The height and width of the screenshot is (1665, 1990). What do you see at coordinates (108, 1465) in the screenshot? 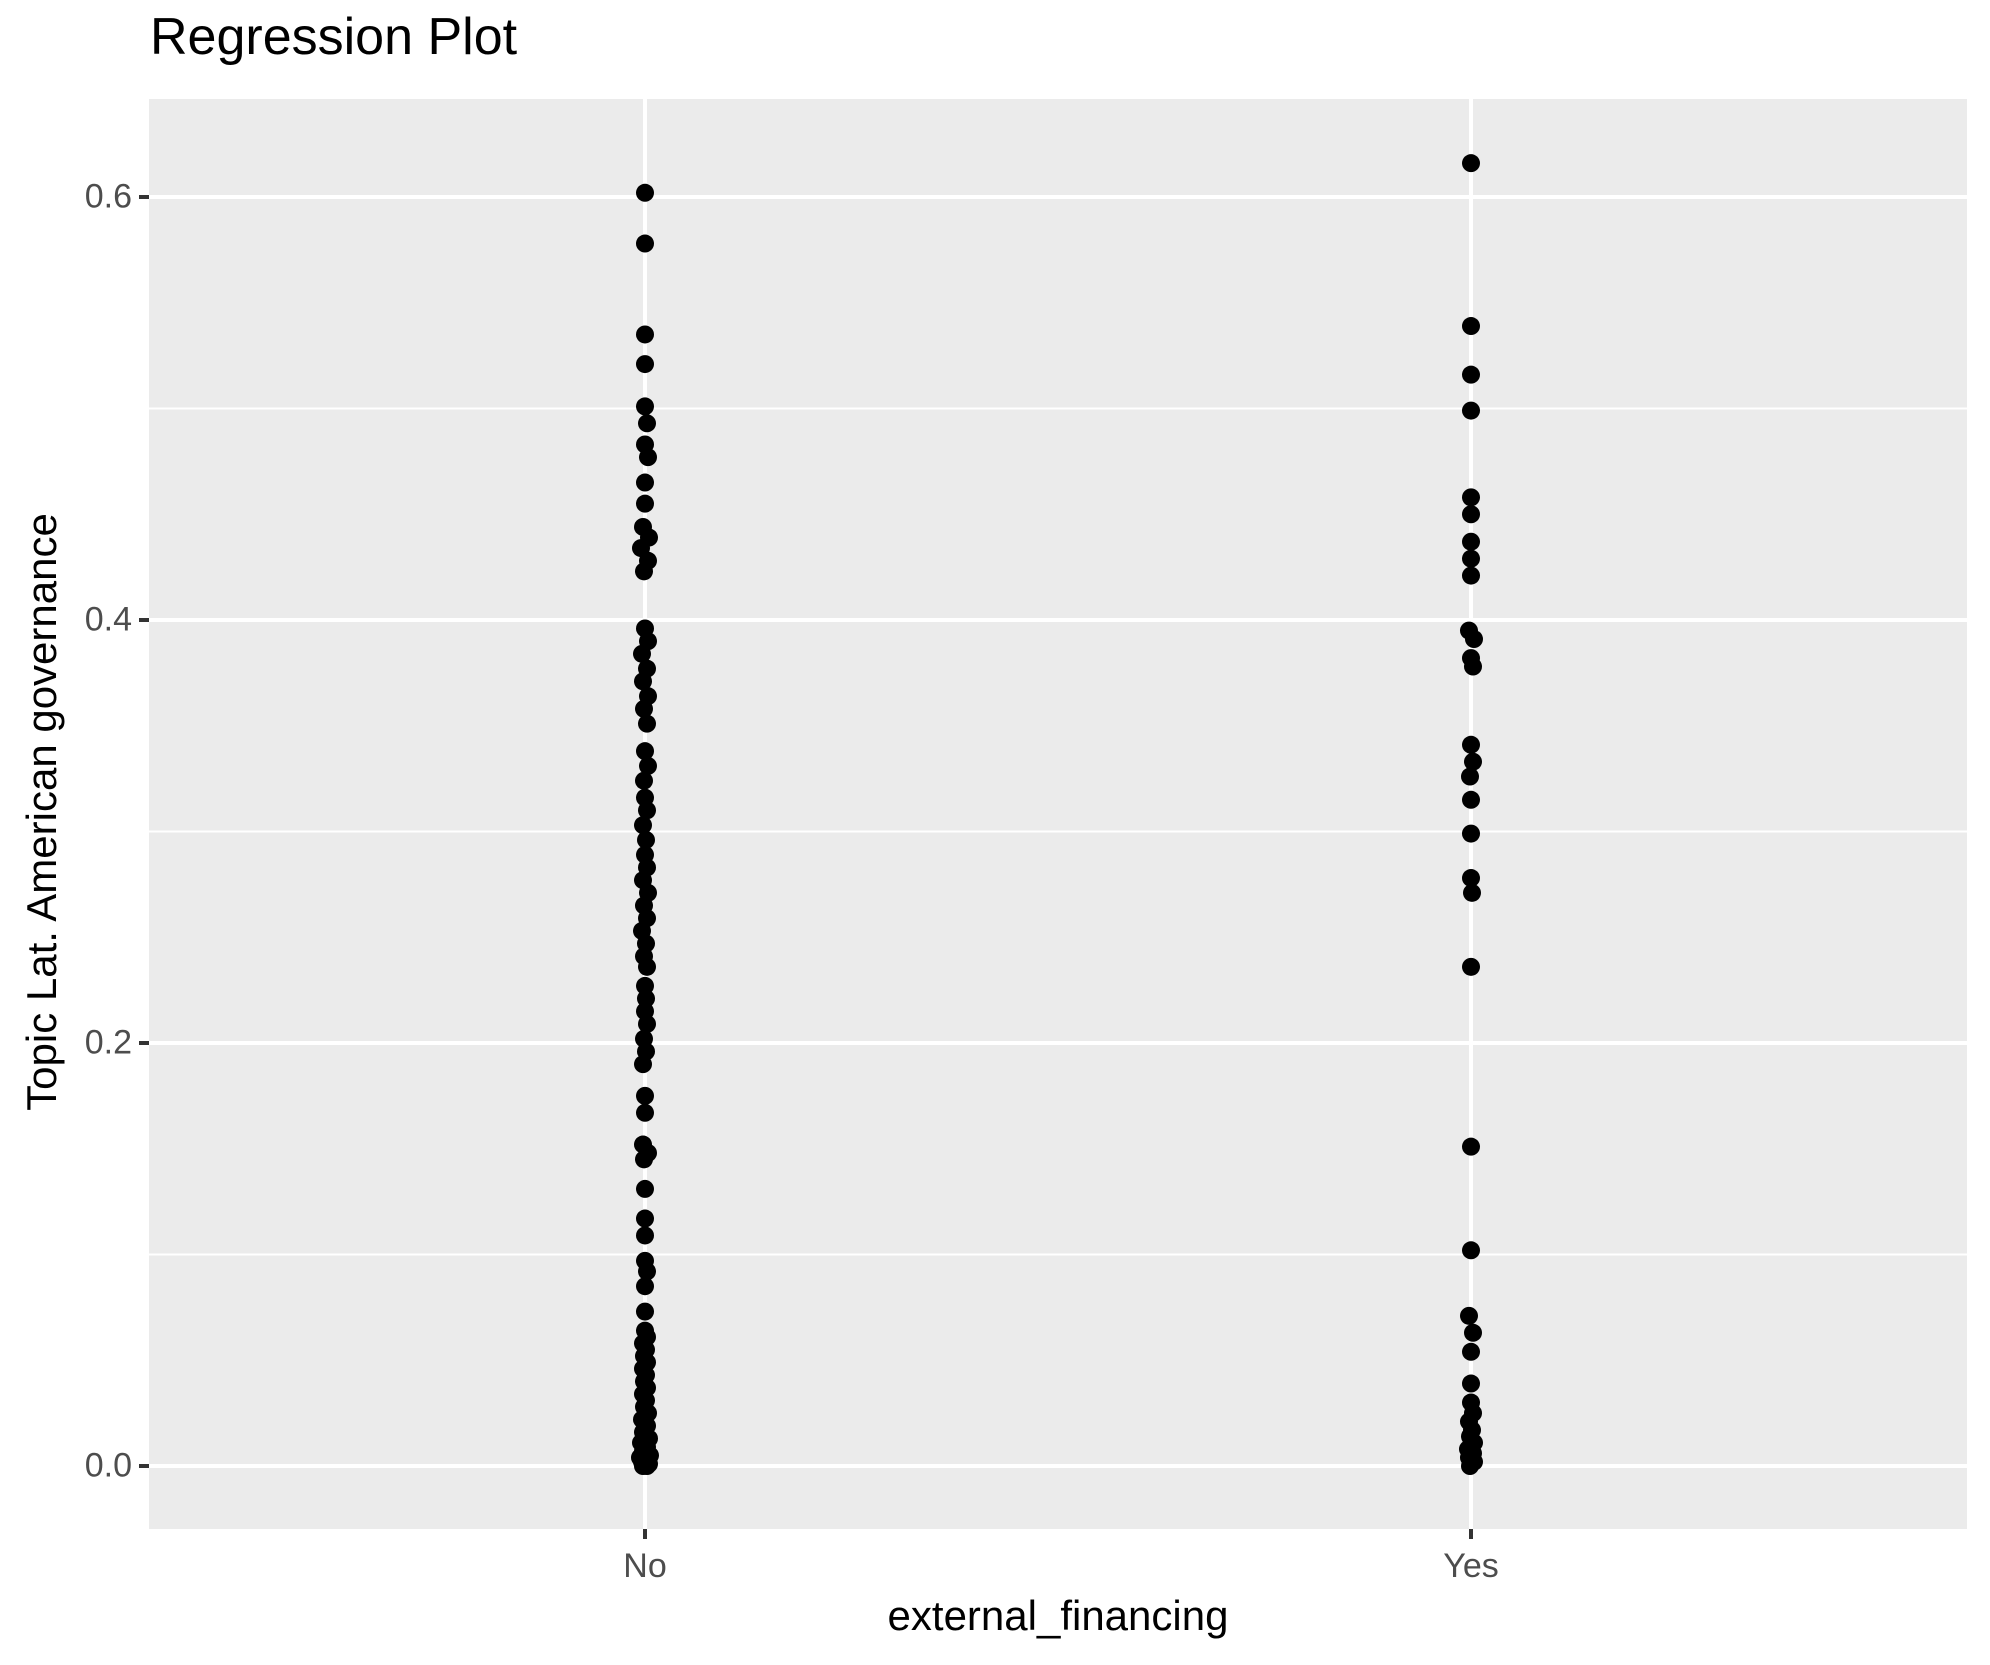
I see `y-tick-label: 0.0` at bounding box center [108, 1465].